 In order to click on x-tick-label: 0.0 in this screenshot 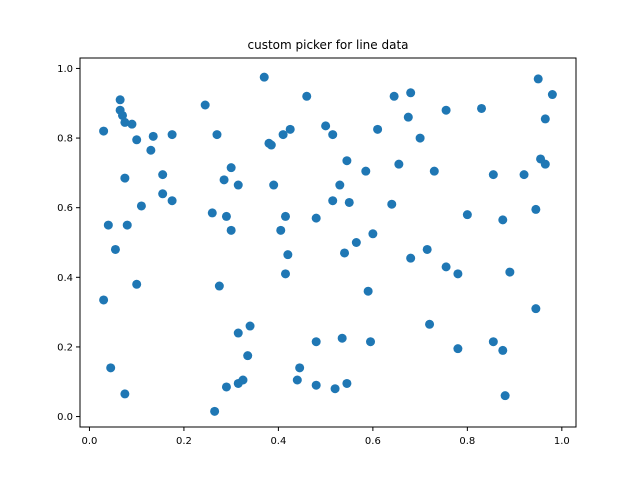, I will do `click(89, 441)`.